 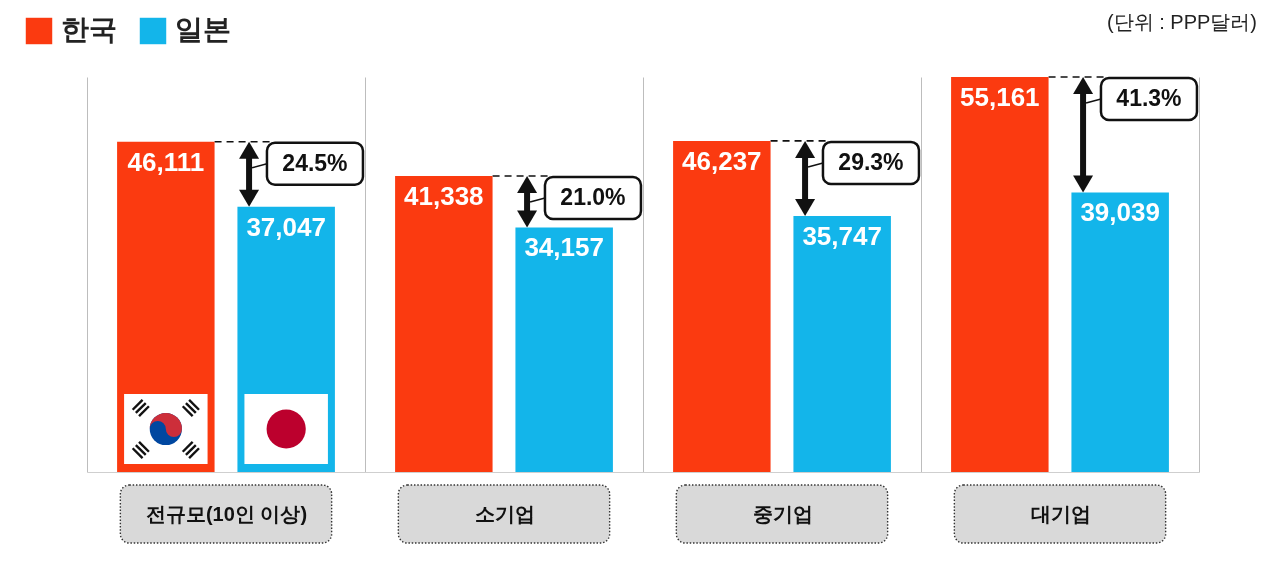 What do you see at coordinates (1000, 97) in the screenshot?
I see `data-label: 55,161` at bounding box center [1000, 97].